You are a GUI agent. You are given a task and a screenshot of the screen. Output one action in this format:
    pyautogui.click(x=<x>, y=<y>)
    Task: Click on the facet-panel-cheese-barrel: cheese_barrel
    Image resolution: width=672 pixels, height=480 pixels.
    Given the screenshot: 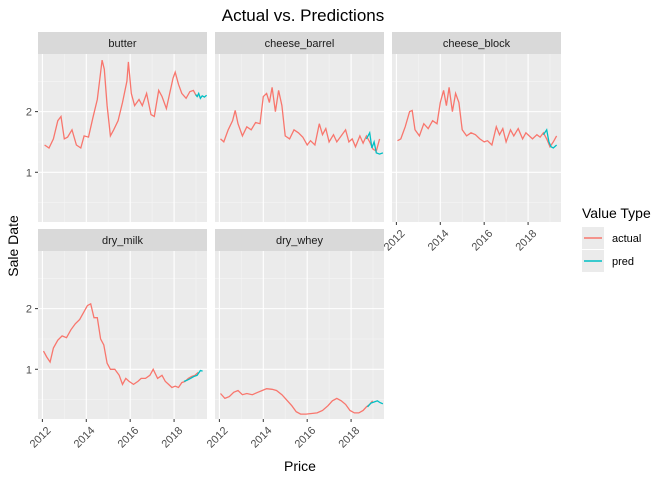 What is the action you would take?
    pyautogui.click(x=299, y=127)
    